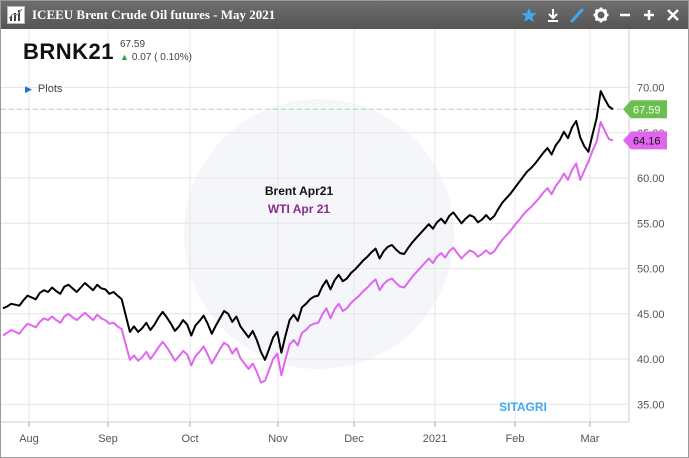  I want to click on symbol-label: BRNK21, so click(69, 51).